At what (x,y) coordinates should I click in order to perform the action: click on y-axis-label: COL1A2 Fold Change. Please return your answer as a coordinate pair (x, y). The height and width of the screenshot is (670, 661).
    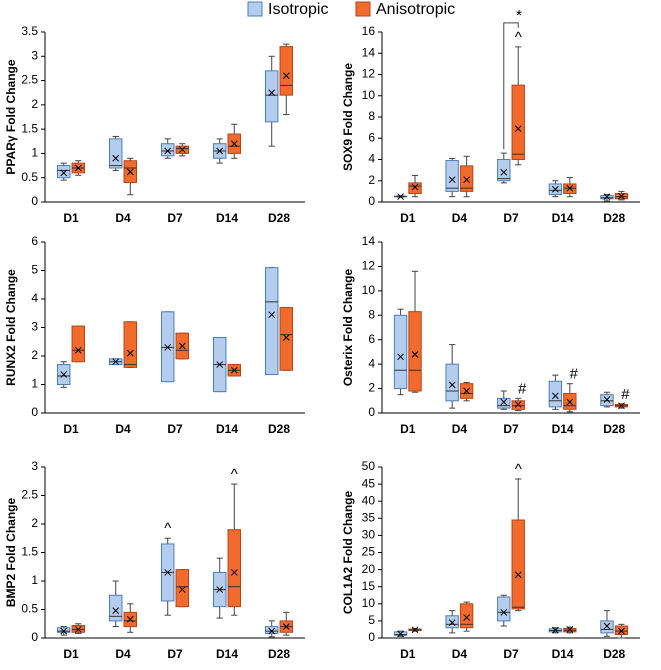
    Looking at the image, I should click on (348, 553).